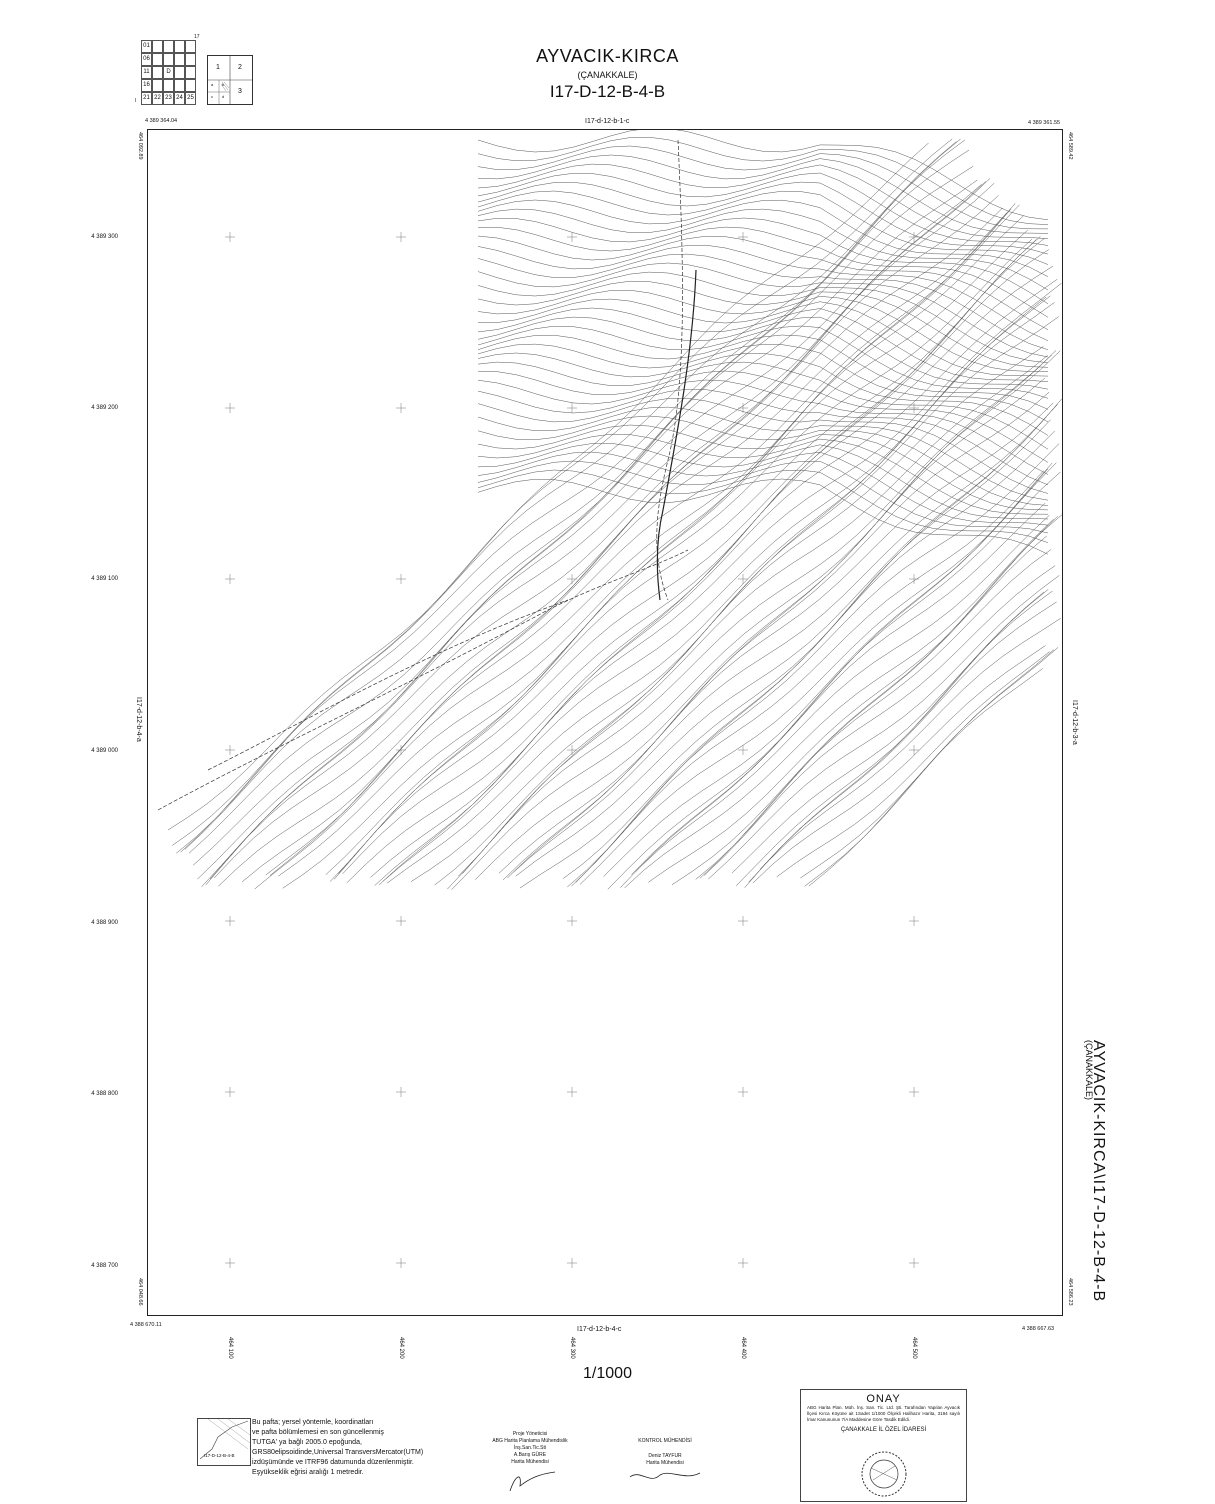  I want to click on corner-bl-northing: 4 388 670.11, so click(146, 1325).